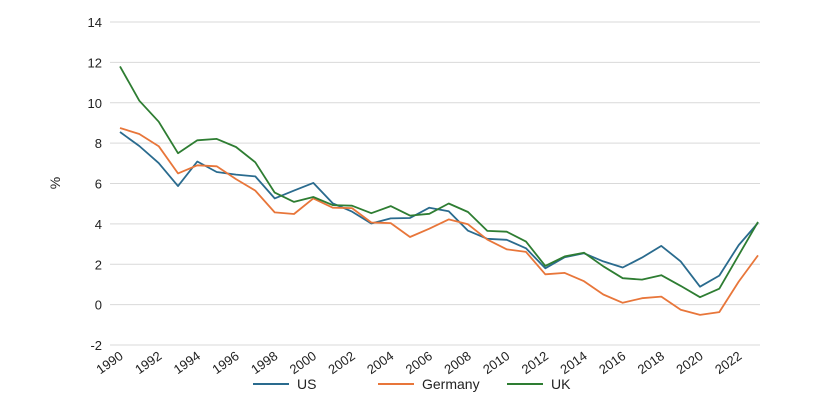  What do you see at coordinates (98, 305) in the screenshot?
I see `y-tick-label: 0` at bounding box center [98, 305].